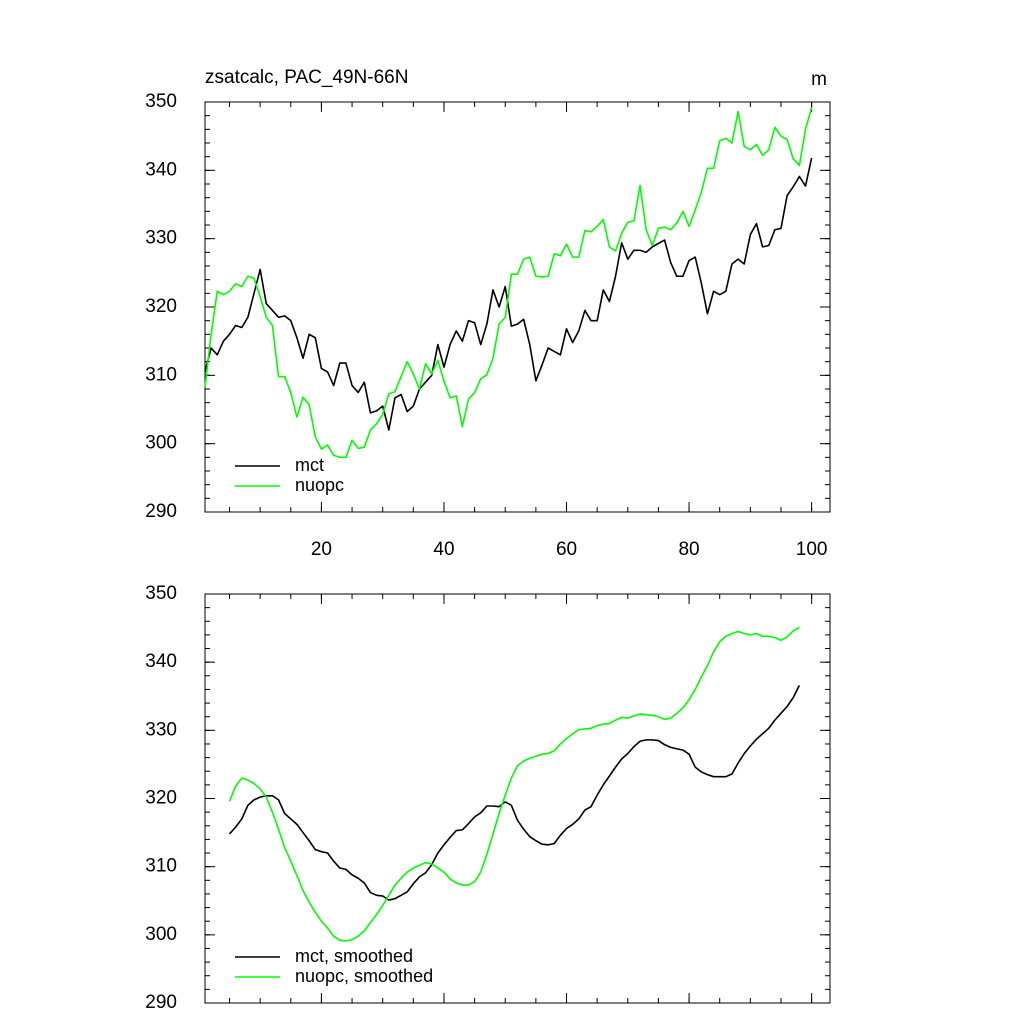 The image size is (1024, 1024). What do you see at coordinates (309, 465) in the screenshot?
I see `legend-label: mct` at bounding box center [309, 465].